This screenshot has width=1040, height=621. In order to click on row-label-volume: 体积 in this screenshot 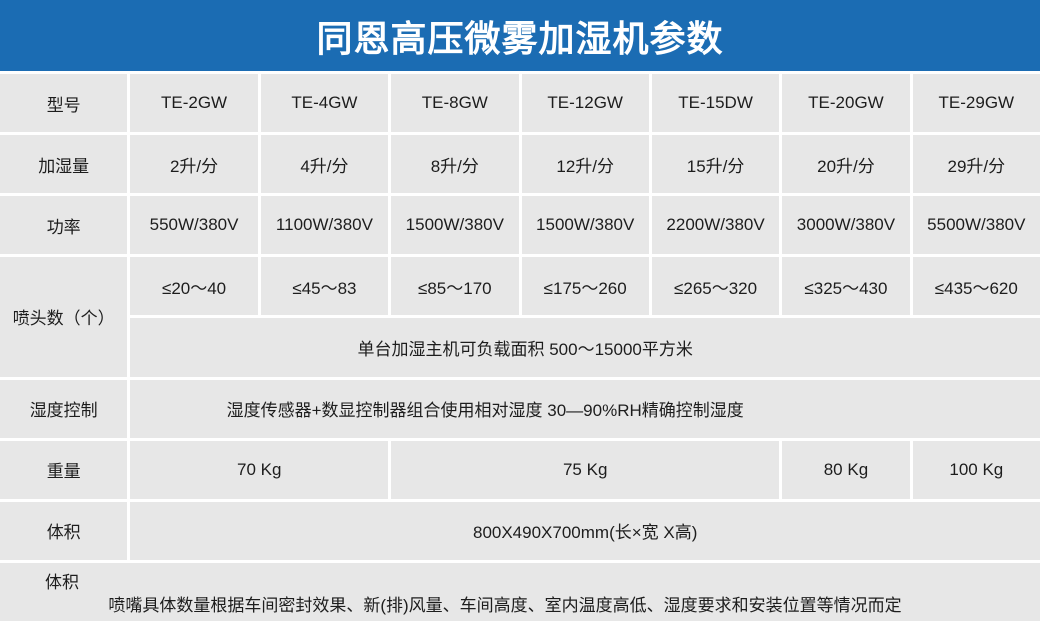, I will do `click(64, 530)`.